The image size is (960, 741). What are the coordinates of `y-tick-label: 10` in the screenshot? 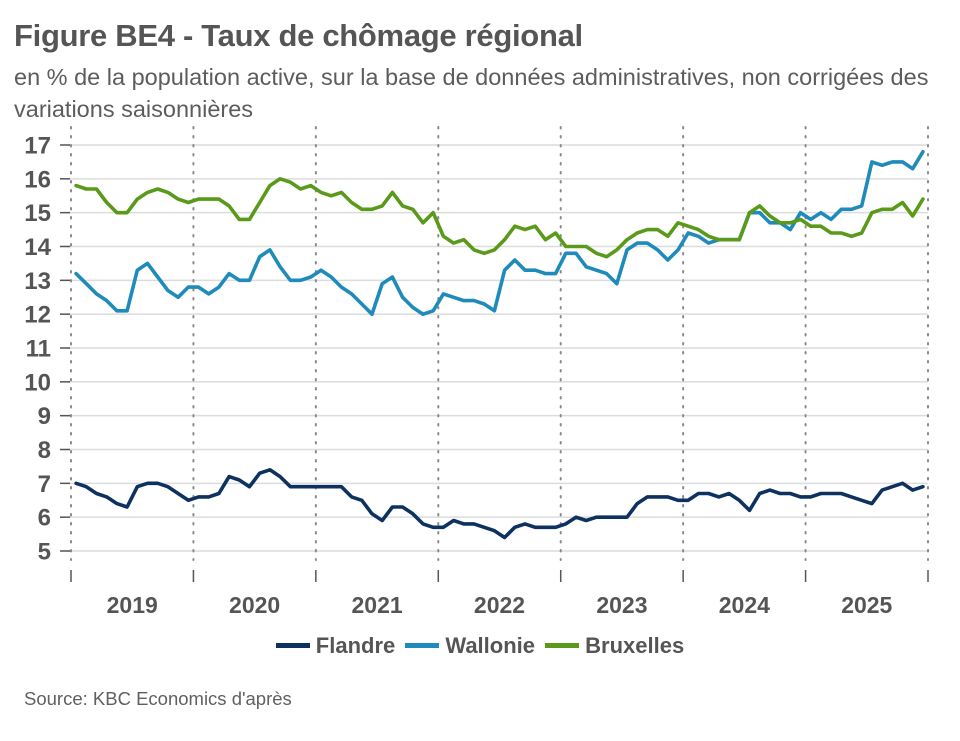 It's located at (37, 382).